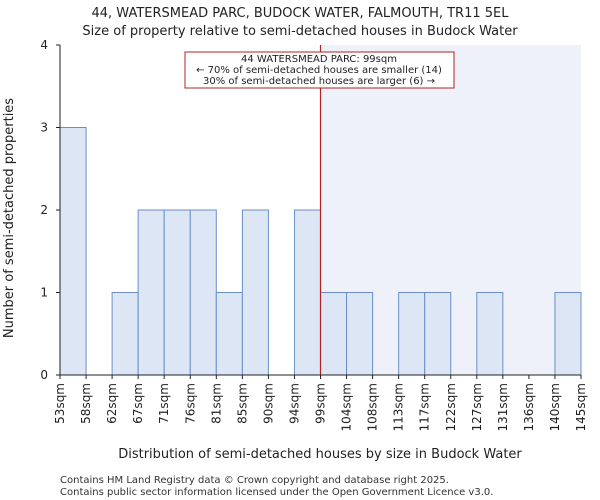  What do you see at coordinates (334, 334) in the screenshot?
I see `bar-99sqm` at bounding box center [334, 334].